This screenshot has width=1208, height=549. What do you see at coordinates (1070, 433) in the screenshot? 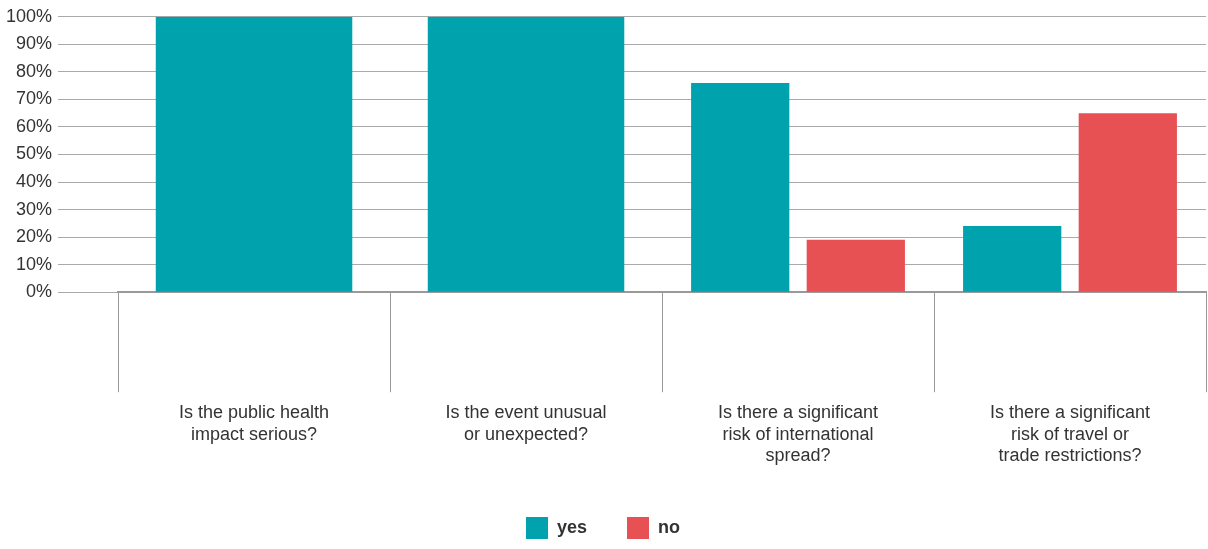
I see `x-tick-label: Is there a significant risk of travel or trade restrictions?` at bounding box center [1070, 433].